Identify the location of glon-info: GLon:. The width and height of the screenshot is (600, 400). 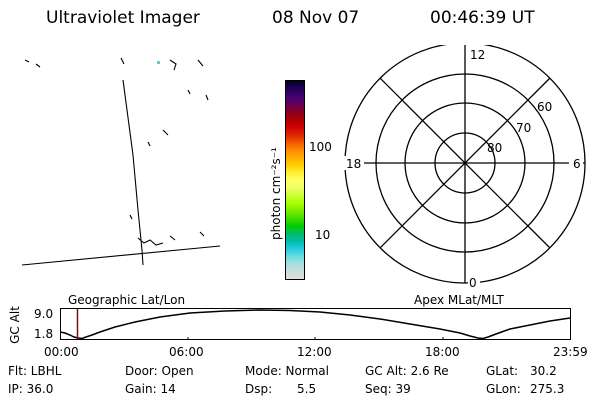
(503, 389).